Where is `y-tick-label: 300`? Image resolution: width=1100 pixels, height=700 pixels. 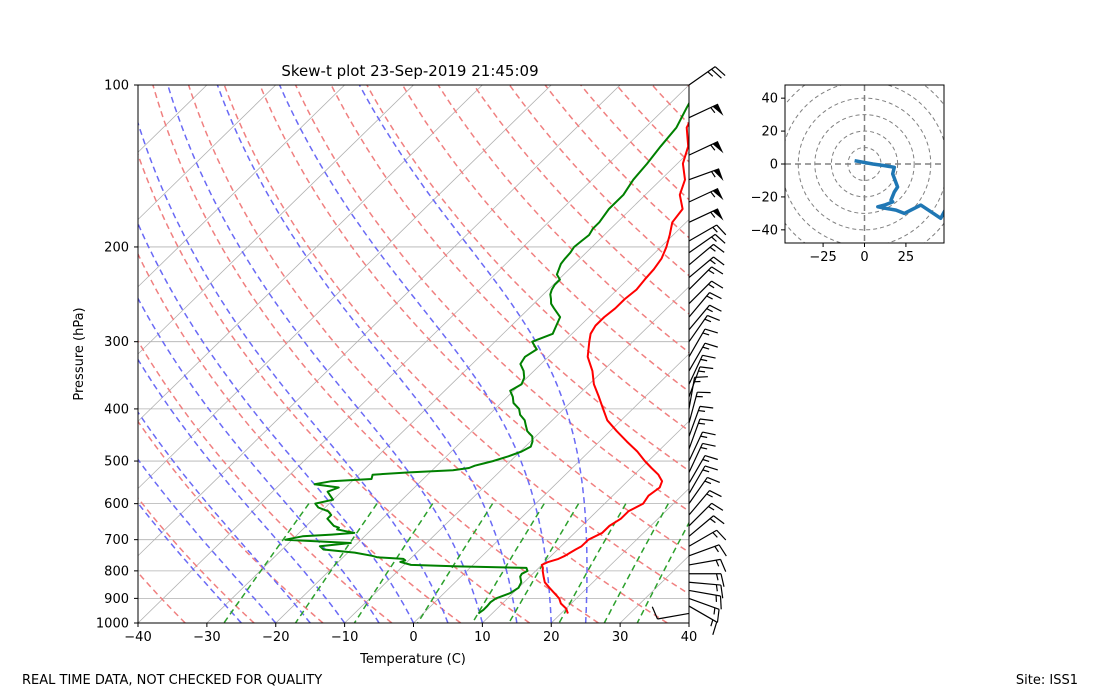
y-tick-label: 300 is located at coordinates (116, 342).